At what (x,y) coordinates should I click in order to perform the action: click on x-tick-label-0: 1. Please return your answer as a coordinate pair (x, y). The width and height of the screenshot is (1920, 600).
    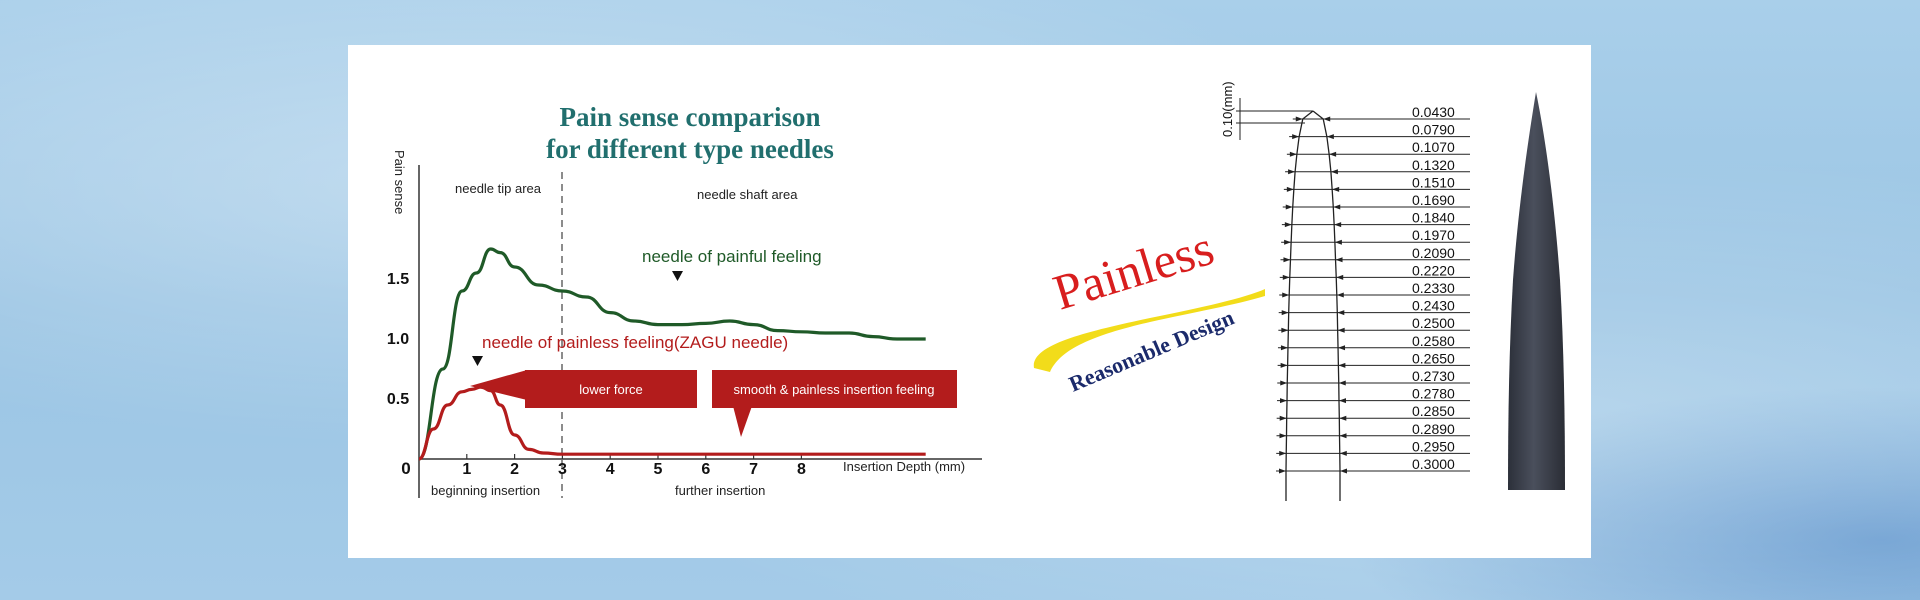
    Looking at the image, I should click on (466, 469).